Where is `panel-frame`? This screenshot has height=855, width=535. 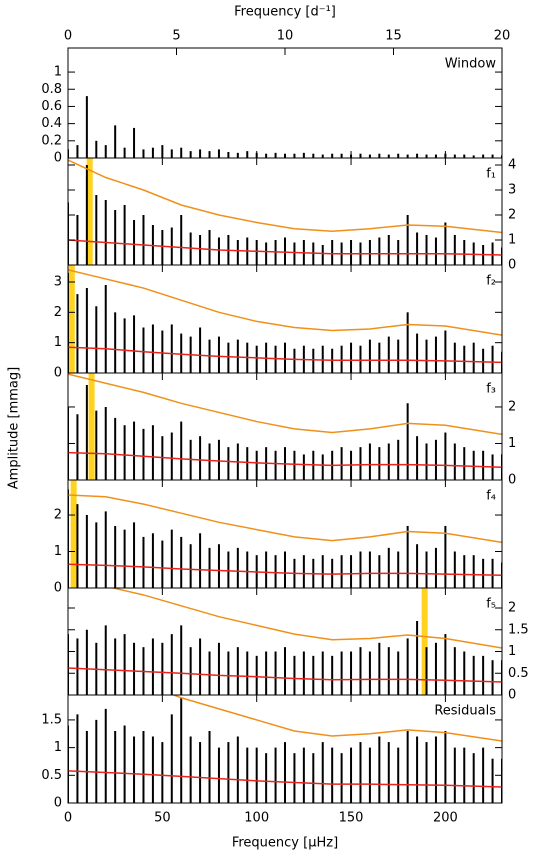
panel-frame is located at coordinates (285, 749).